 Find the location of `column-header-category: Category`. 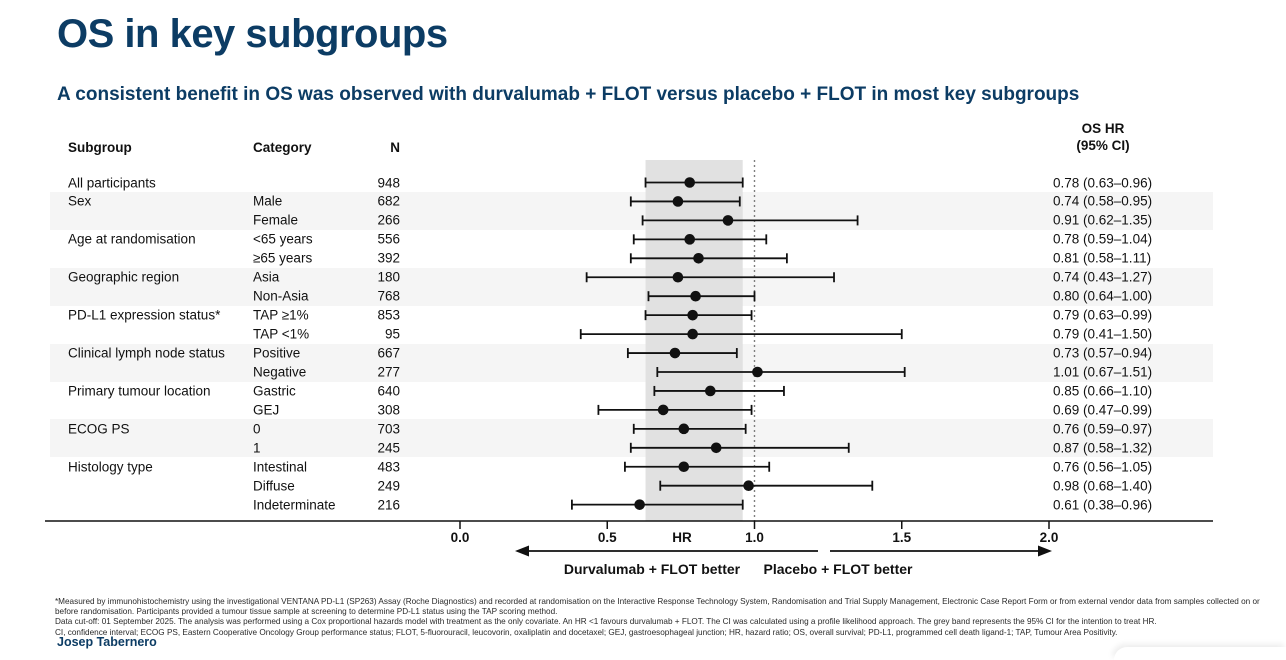

column-header-category: Category is located at coordinates (282, 147).